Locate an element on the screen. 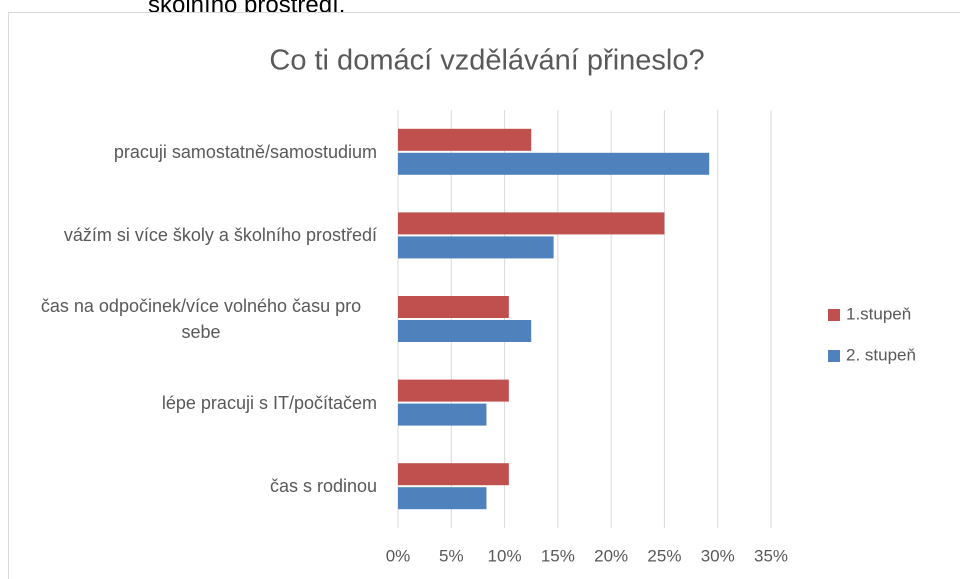 The image size is (960, 579). x-tick-label: 25% is located at coordinates (664, 555).